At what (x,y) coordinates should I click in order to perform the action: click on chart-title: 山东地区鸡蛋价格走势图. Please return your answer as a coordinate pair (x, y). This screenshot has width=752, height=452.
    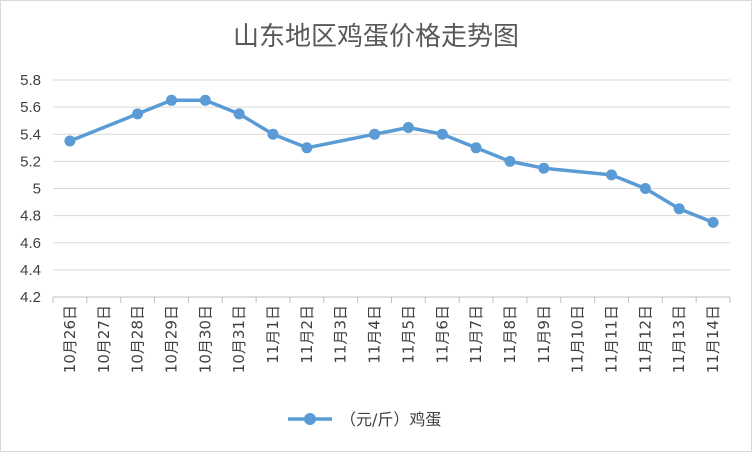
    Looking at the image, I should click on (376, 37).